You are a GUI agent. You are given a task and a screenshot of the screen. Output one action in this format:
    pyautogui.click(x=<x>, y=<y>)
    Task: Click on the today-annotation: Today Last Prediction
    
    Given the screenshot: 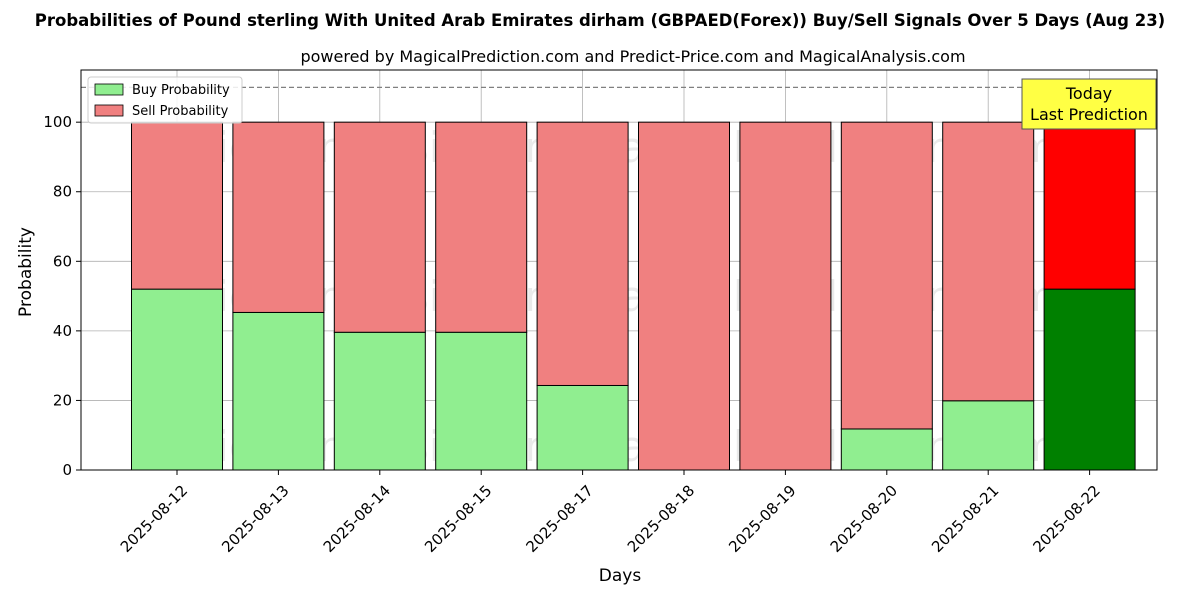 What is the action you would take?
    pyautogui.click(x=1089, y=104)
    